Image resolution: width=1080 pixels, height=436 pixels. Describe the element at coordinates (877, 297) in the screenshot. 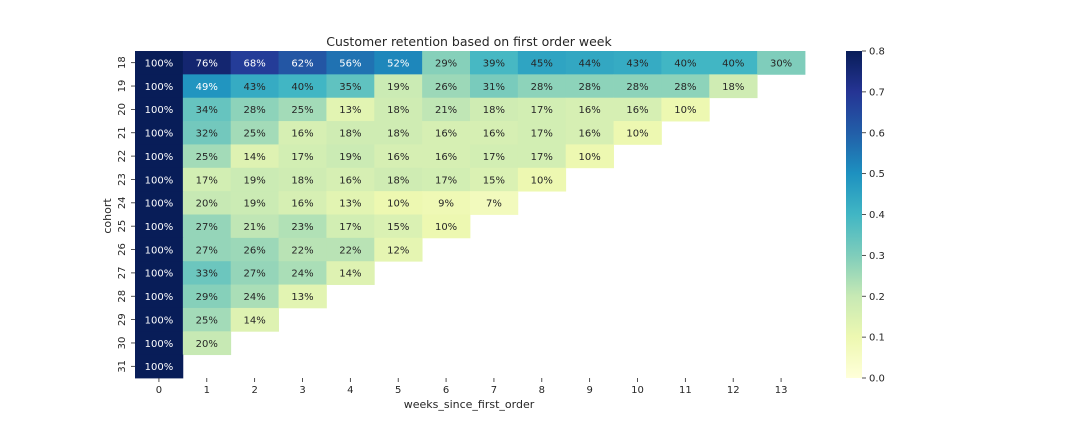

I see `colorbar-tick-label: 0.2` at that location.